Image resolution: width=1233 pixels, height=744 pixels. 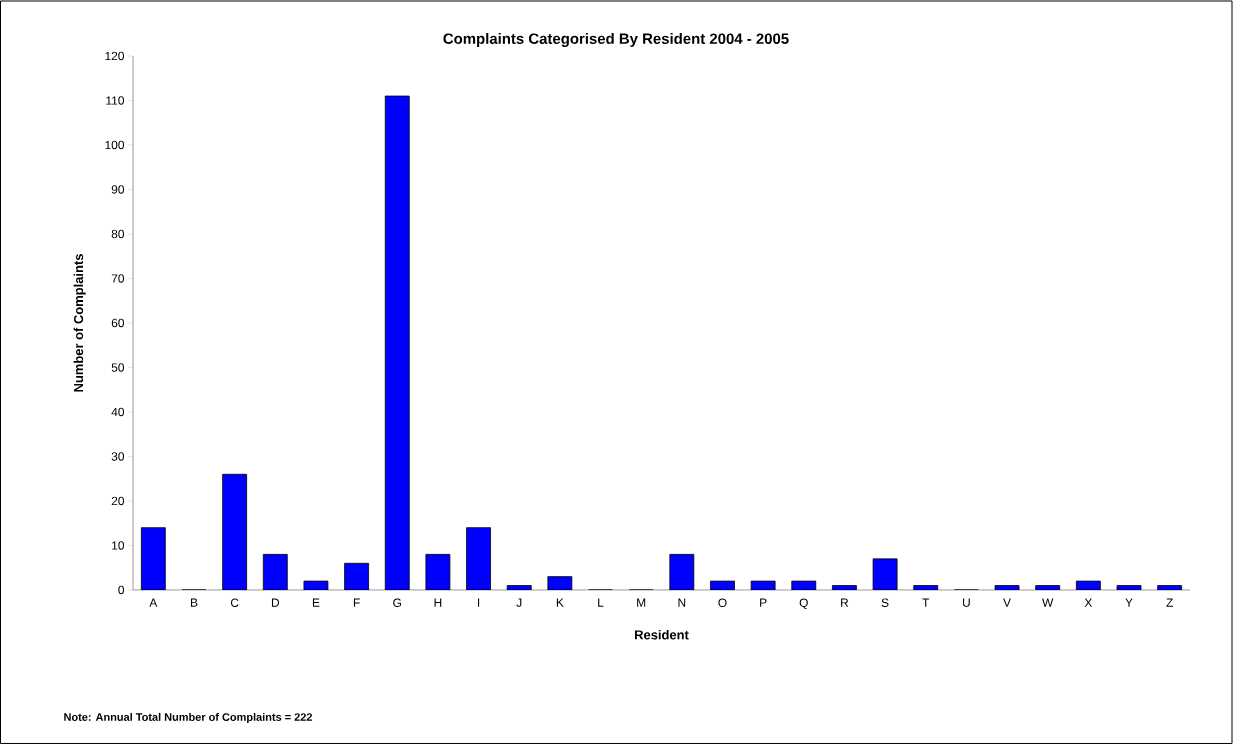 What do you see at coordinates (662, 634) in the screenshot?
I see `x-axis-title: Resident` at bounding box center [662, 634].